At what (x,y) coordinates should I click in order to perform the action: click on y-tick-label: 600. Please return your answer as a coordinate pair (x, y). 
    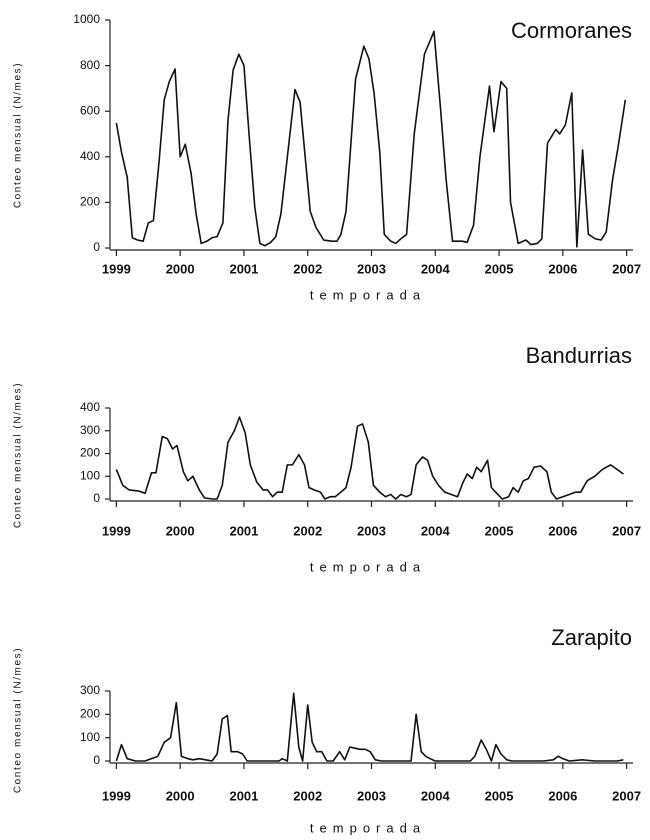
    Looking at the image, I should click on (90, 110).